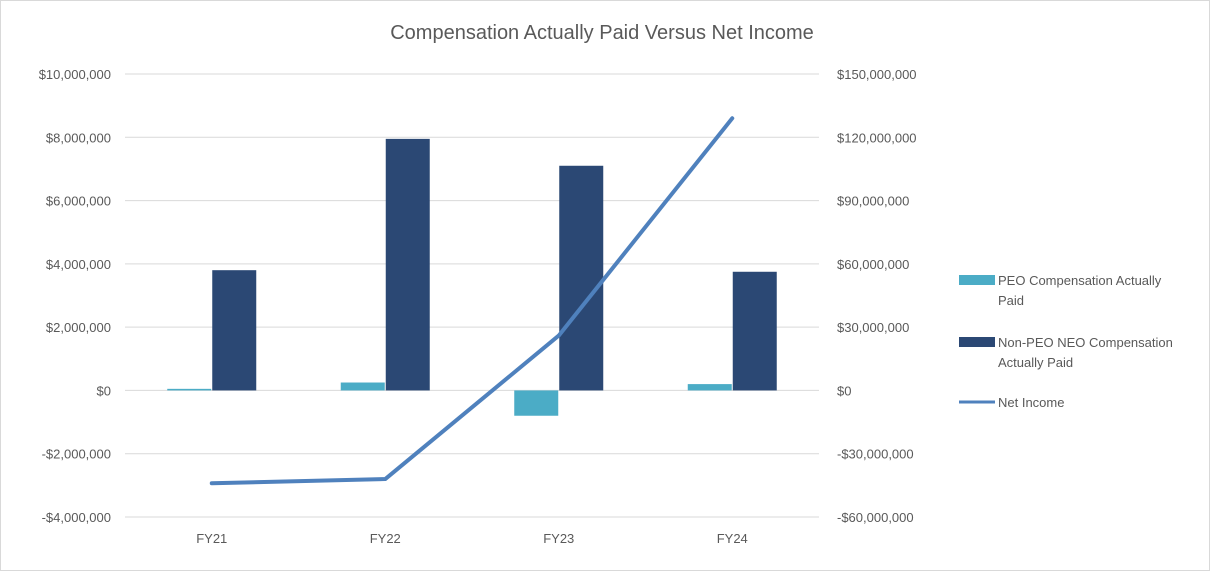 The image size is (1210, 577). What do you see at coordinates (732, 538) in the screenshot?
I see `x-tick-label: FY24` at bounding box center [732, 538].